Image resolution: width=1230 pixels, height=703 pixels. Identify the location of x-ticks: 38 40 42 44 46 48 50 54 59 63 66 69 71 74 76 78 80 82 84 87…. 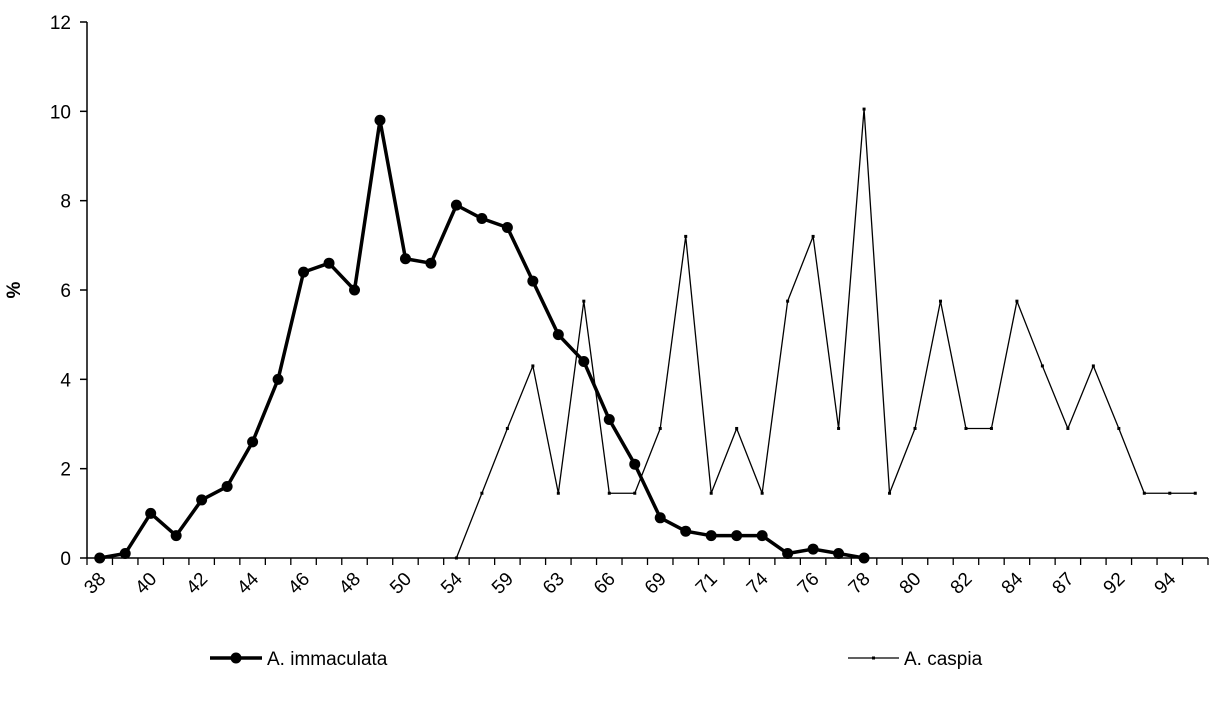
(644, 578).